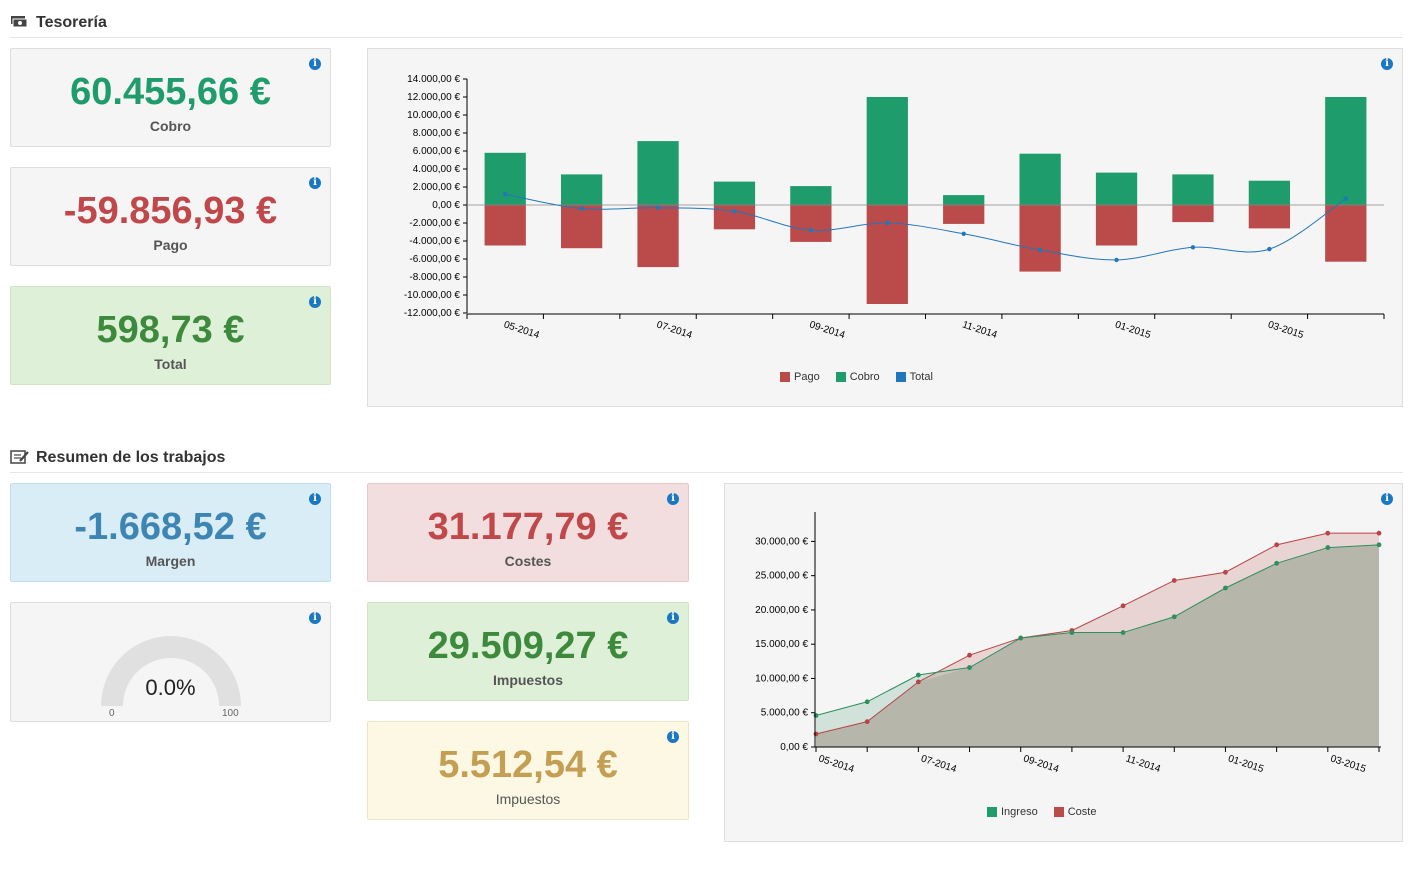 This screenshot has height=873, width=1417. I want to click on x-tick-label: 11-2014, so click(1143, 764).